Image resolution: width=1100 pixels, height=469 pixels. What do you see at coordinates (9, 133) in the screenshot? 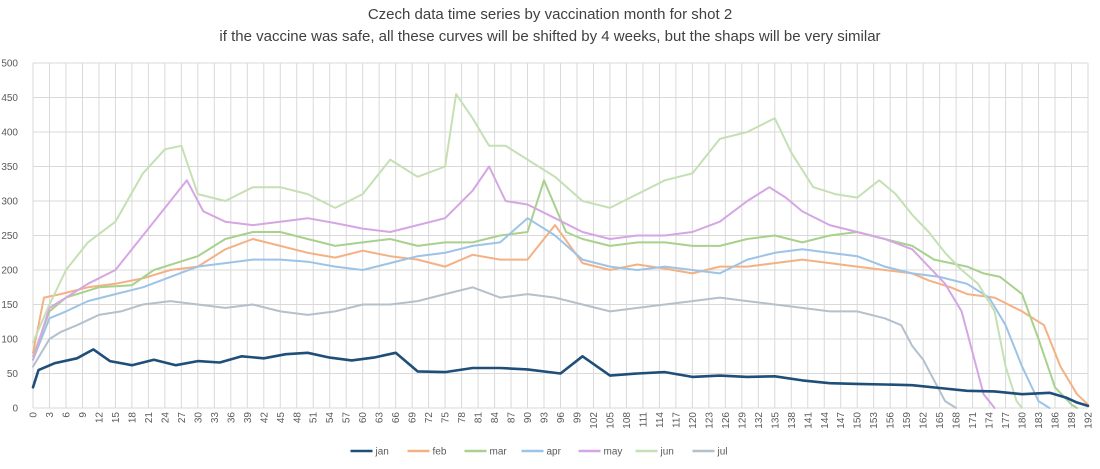
I see `y-tick-label: 400` at bounding box center [9, 133].